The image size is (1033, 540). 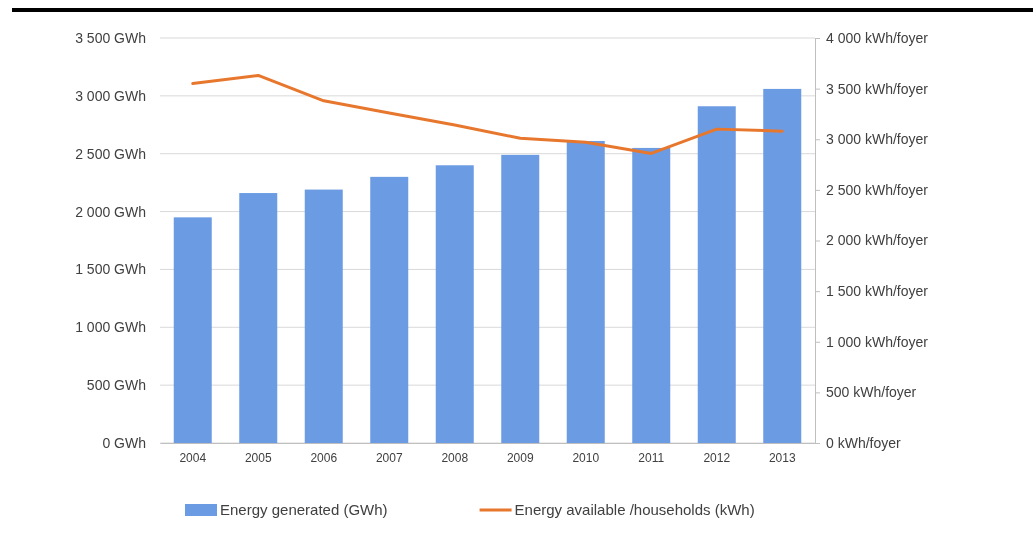 I want to click on legend-label: Energy generated (GWh), so click(x=304, y=510).